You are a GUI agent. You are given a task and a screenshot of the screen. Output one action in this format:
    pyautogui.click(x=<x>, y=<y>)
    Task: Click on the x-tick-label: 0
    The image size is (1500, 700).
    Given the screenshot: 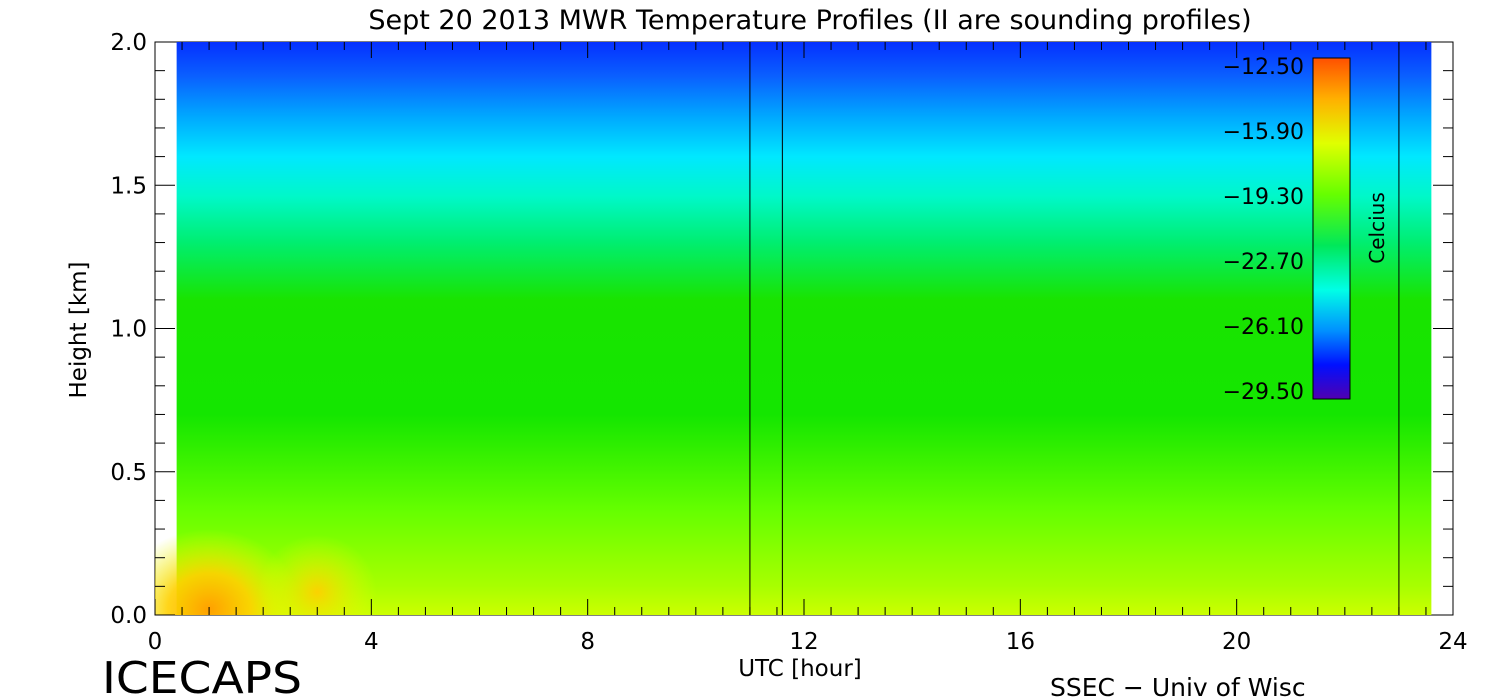 What is the action you would take?
    pyautogui.click(x=155, y=642)
    